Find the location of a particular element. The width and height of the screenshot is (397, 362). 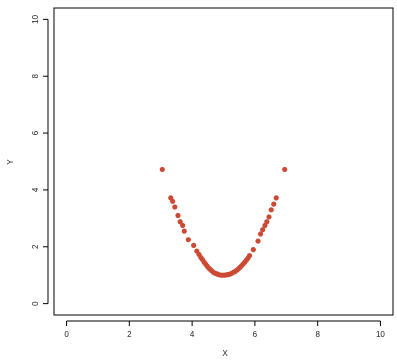

y-tick-label: 6 is located at coordinates (35, 132).